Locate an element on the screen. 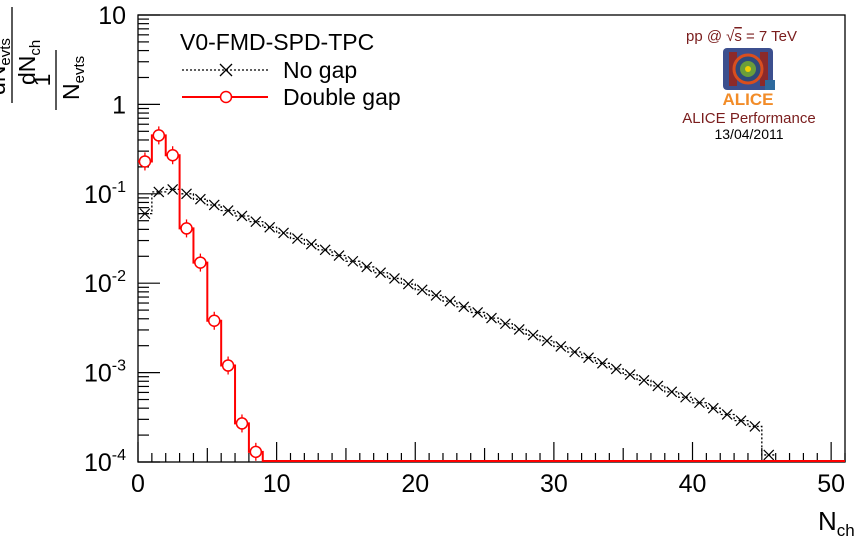  x-tick-label: 20 is located at coordinates (415, 484).